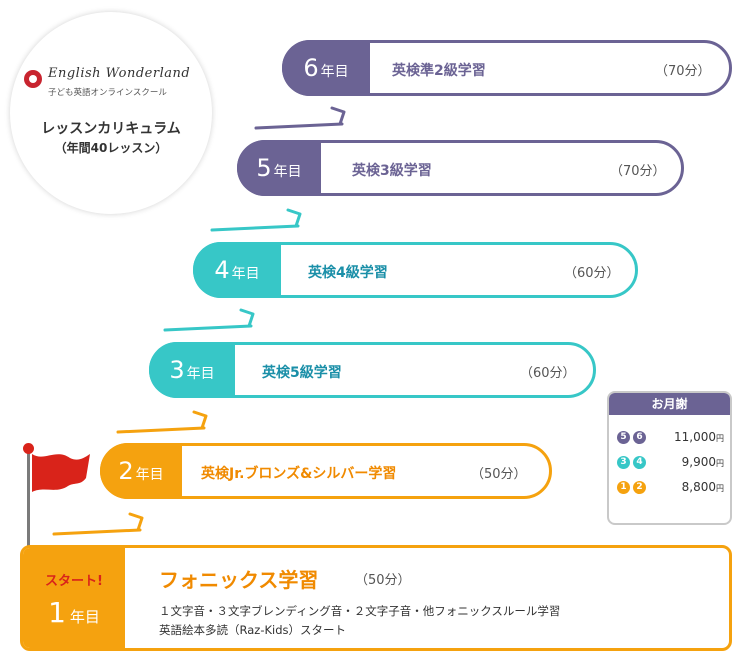 This screenshot has height=665, width=750. I want to click on year-5-dot: 5, so click(623, 437).